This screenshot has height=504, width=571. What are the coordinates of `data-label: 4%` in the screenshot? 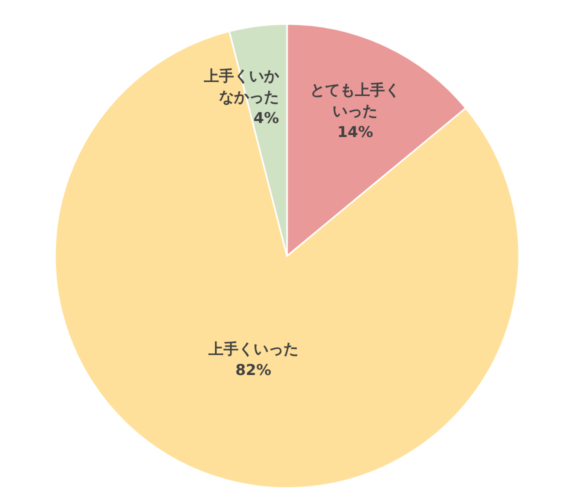 It's located at (266, 118).